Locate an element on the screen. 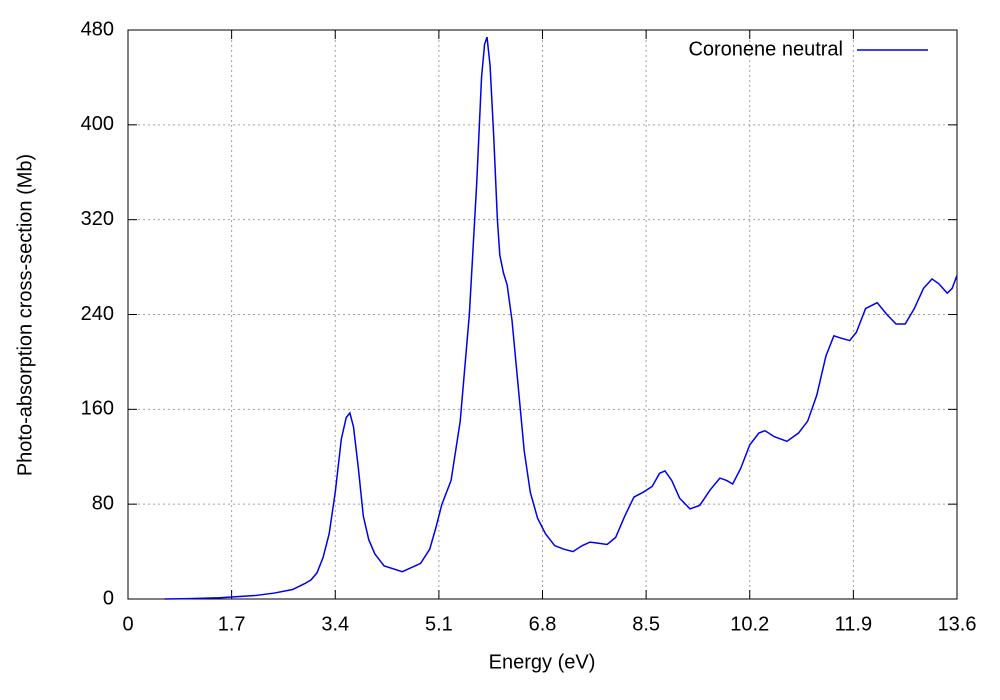 The image size is (1000, 700). x-tick-label: 8.5 is located at coordinates (646, 624).